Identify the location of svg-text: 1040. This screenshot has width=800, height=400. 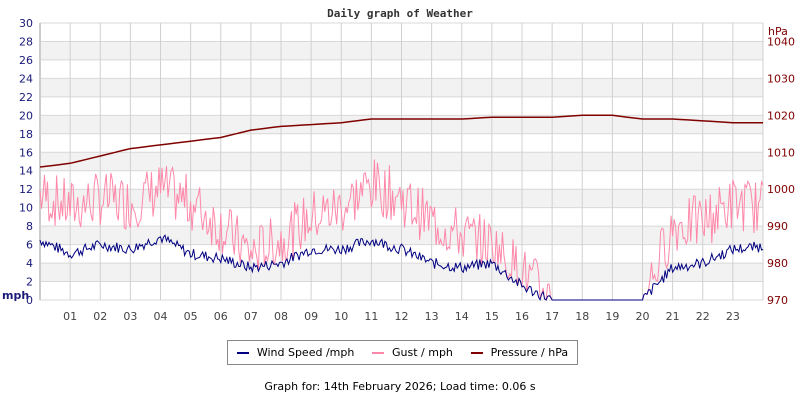
(781, 41).